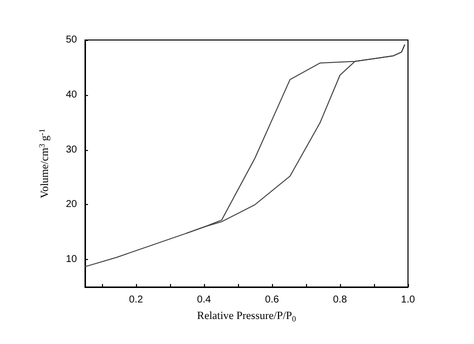  I want to click on y-tick-label: 50, so click(72, 40).